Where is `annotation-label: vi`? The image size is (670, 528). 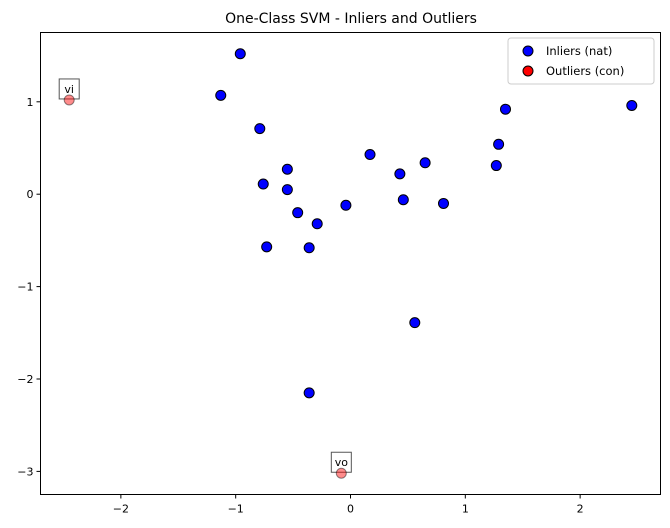
annotation-label: vi is located at coordinates (69, 89).